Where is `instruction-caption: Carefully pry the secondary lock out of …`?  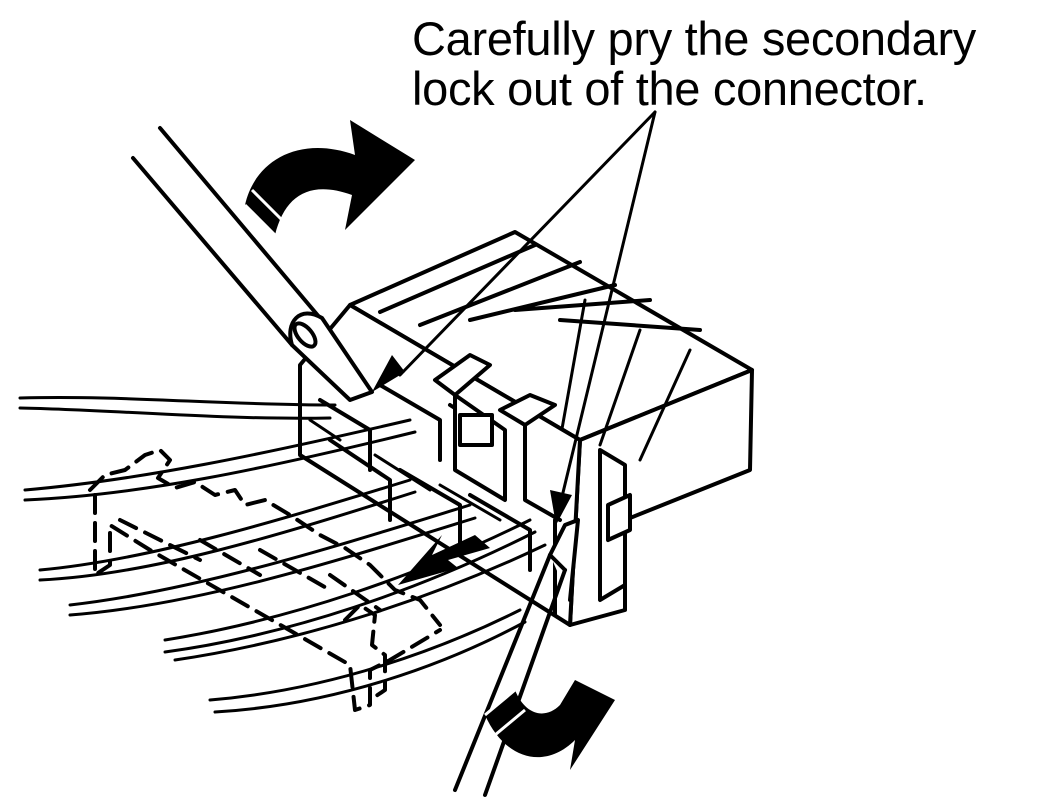
instruction-caption: Carefully pry the secondary lock out of … is located at coordinates (732, 64).